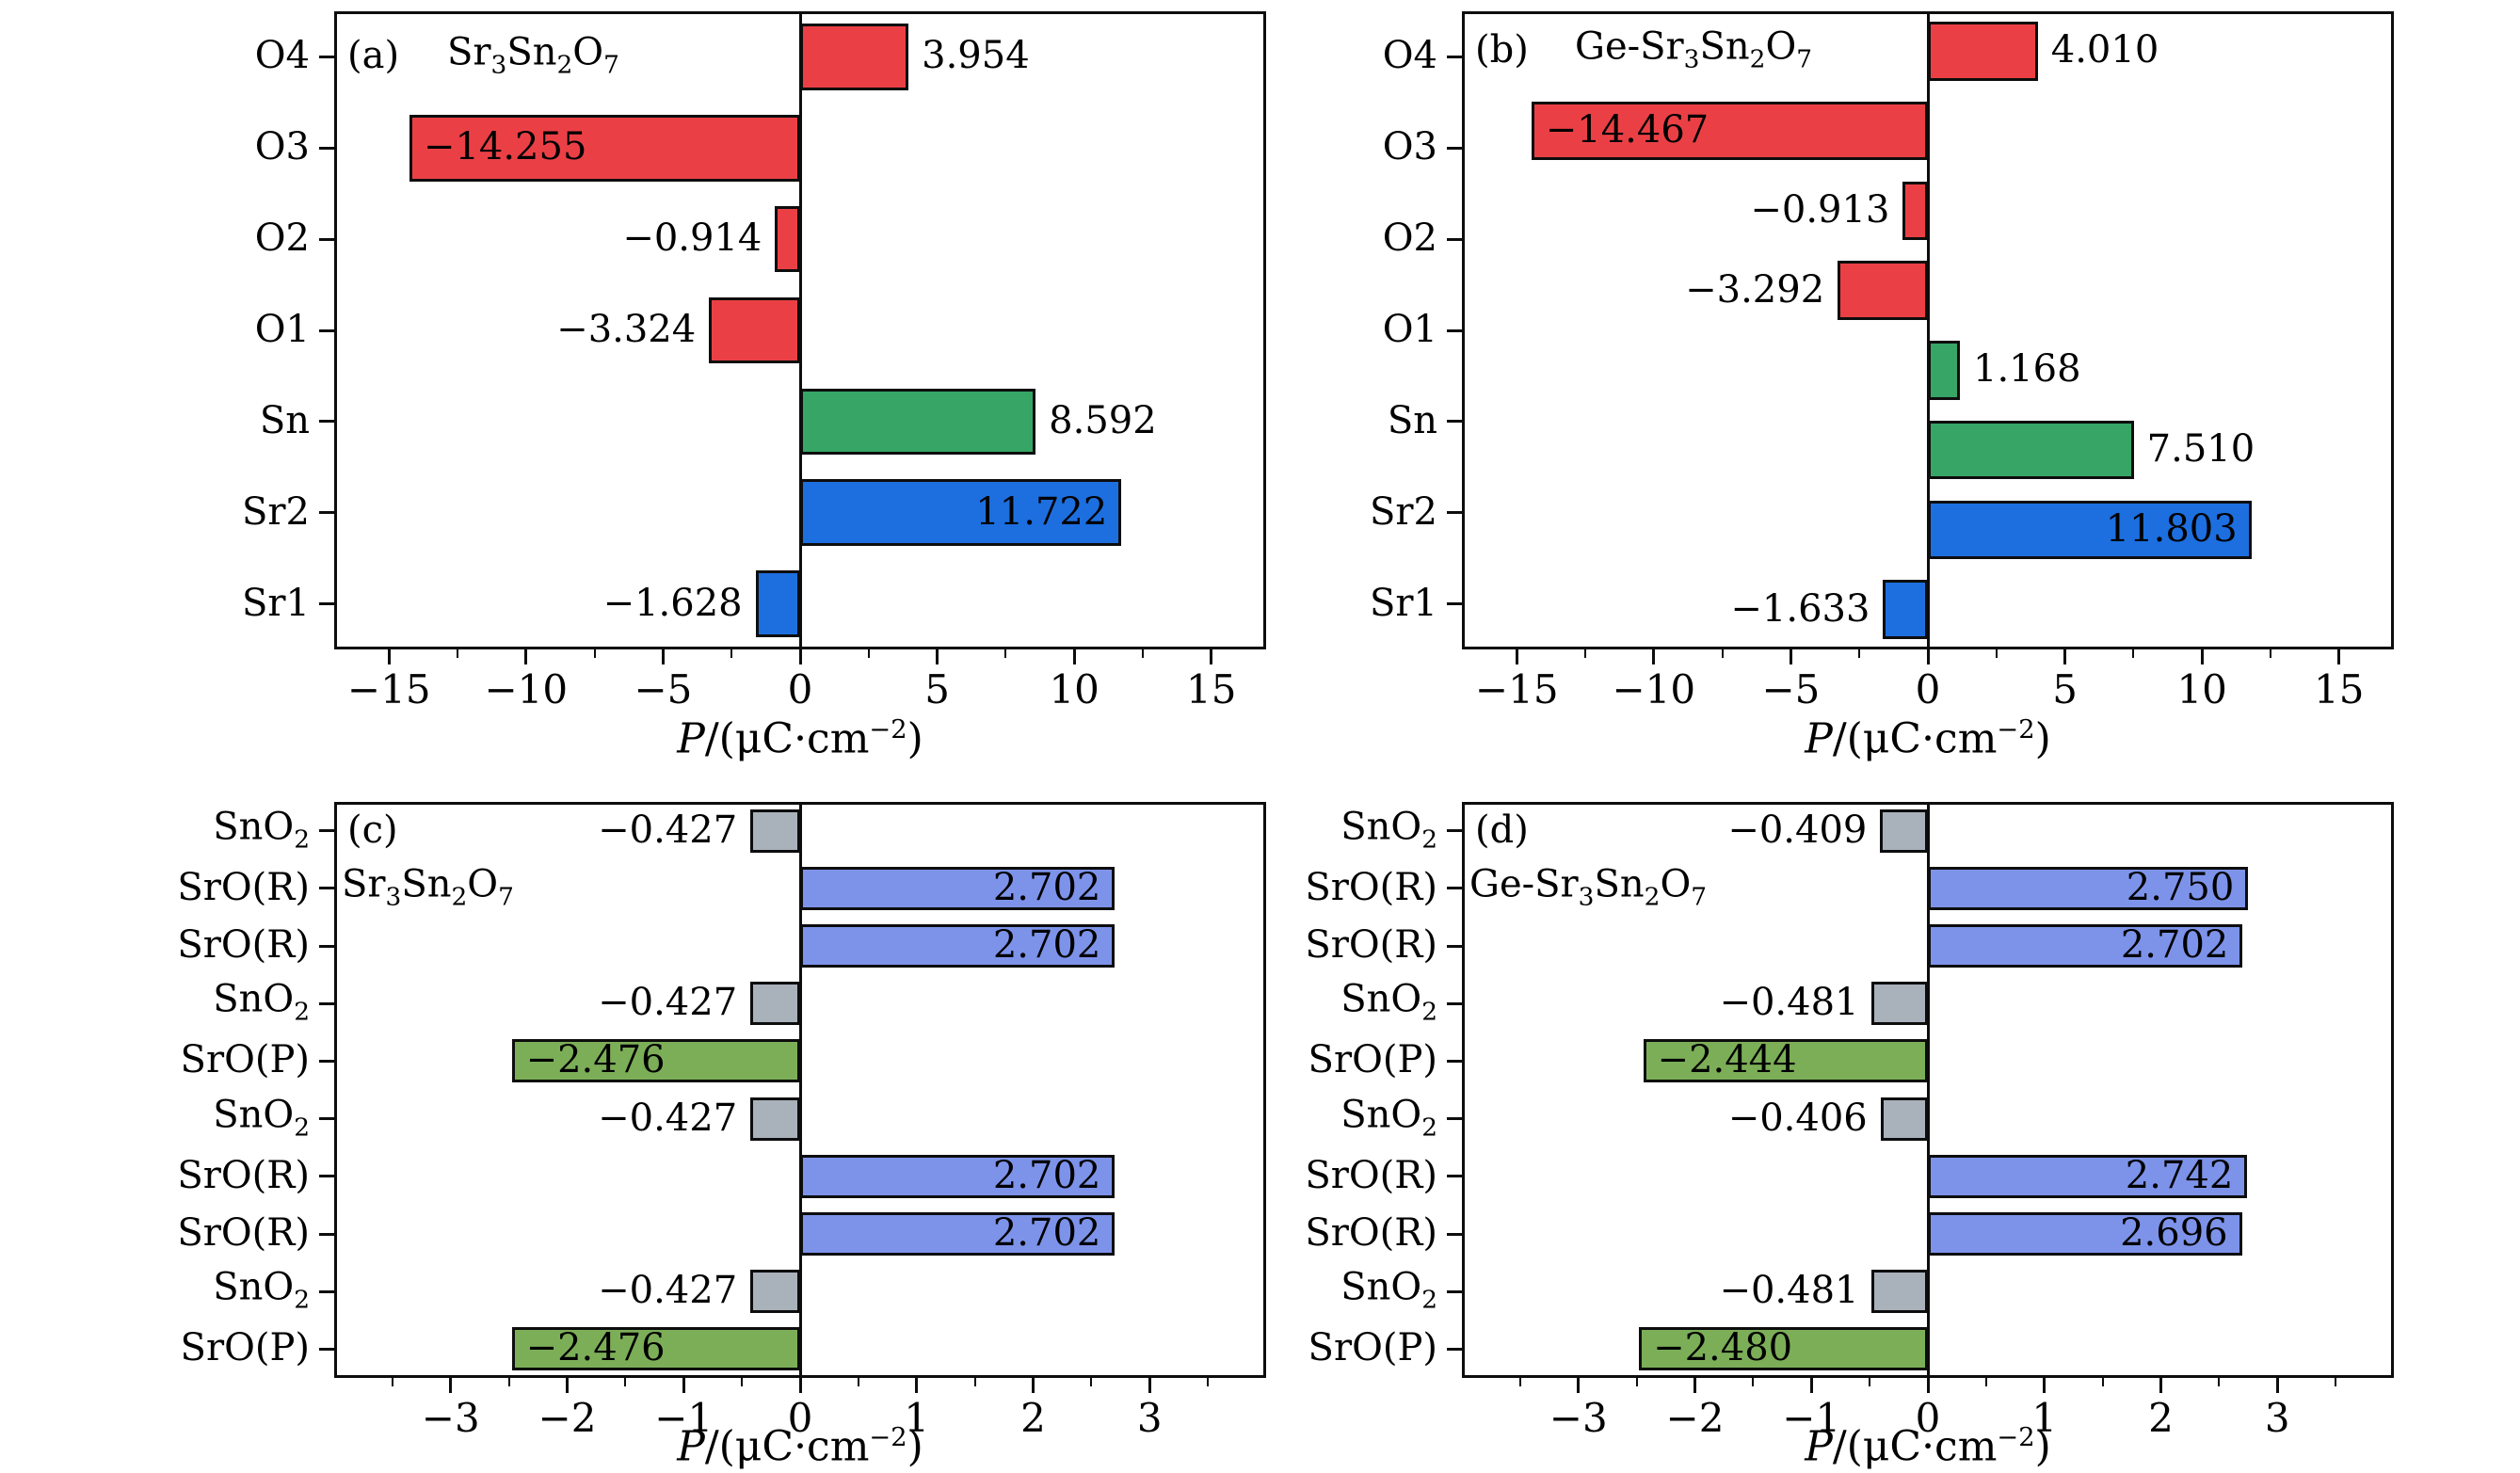  What do you see at coordinates (1755, 289) in the screenshot?
I see `bar-value-label: −3.292` at bounding box center [1755, 289].